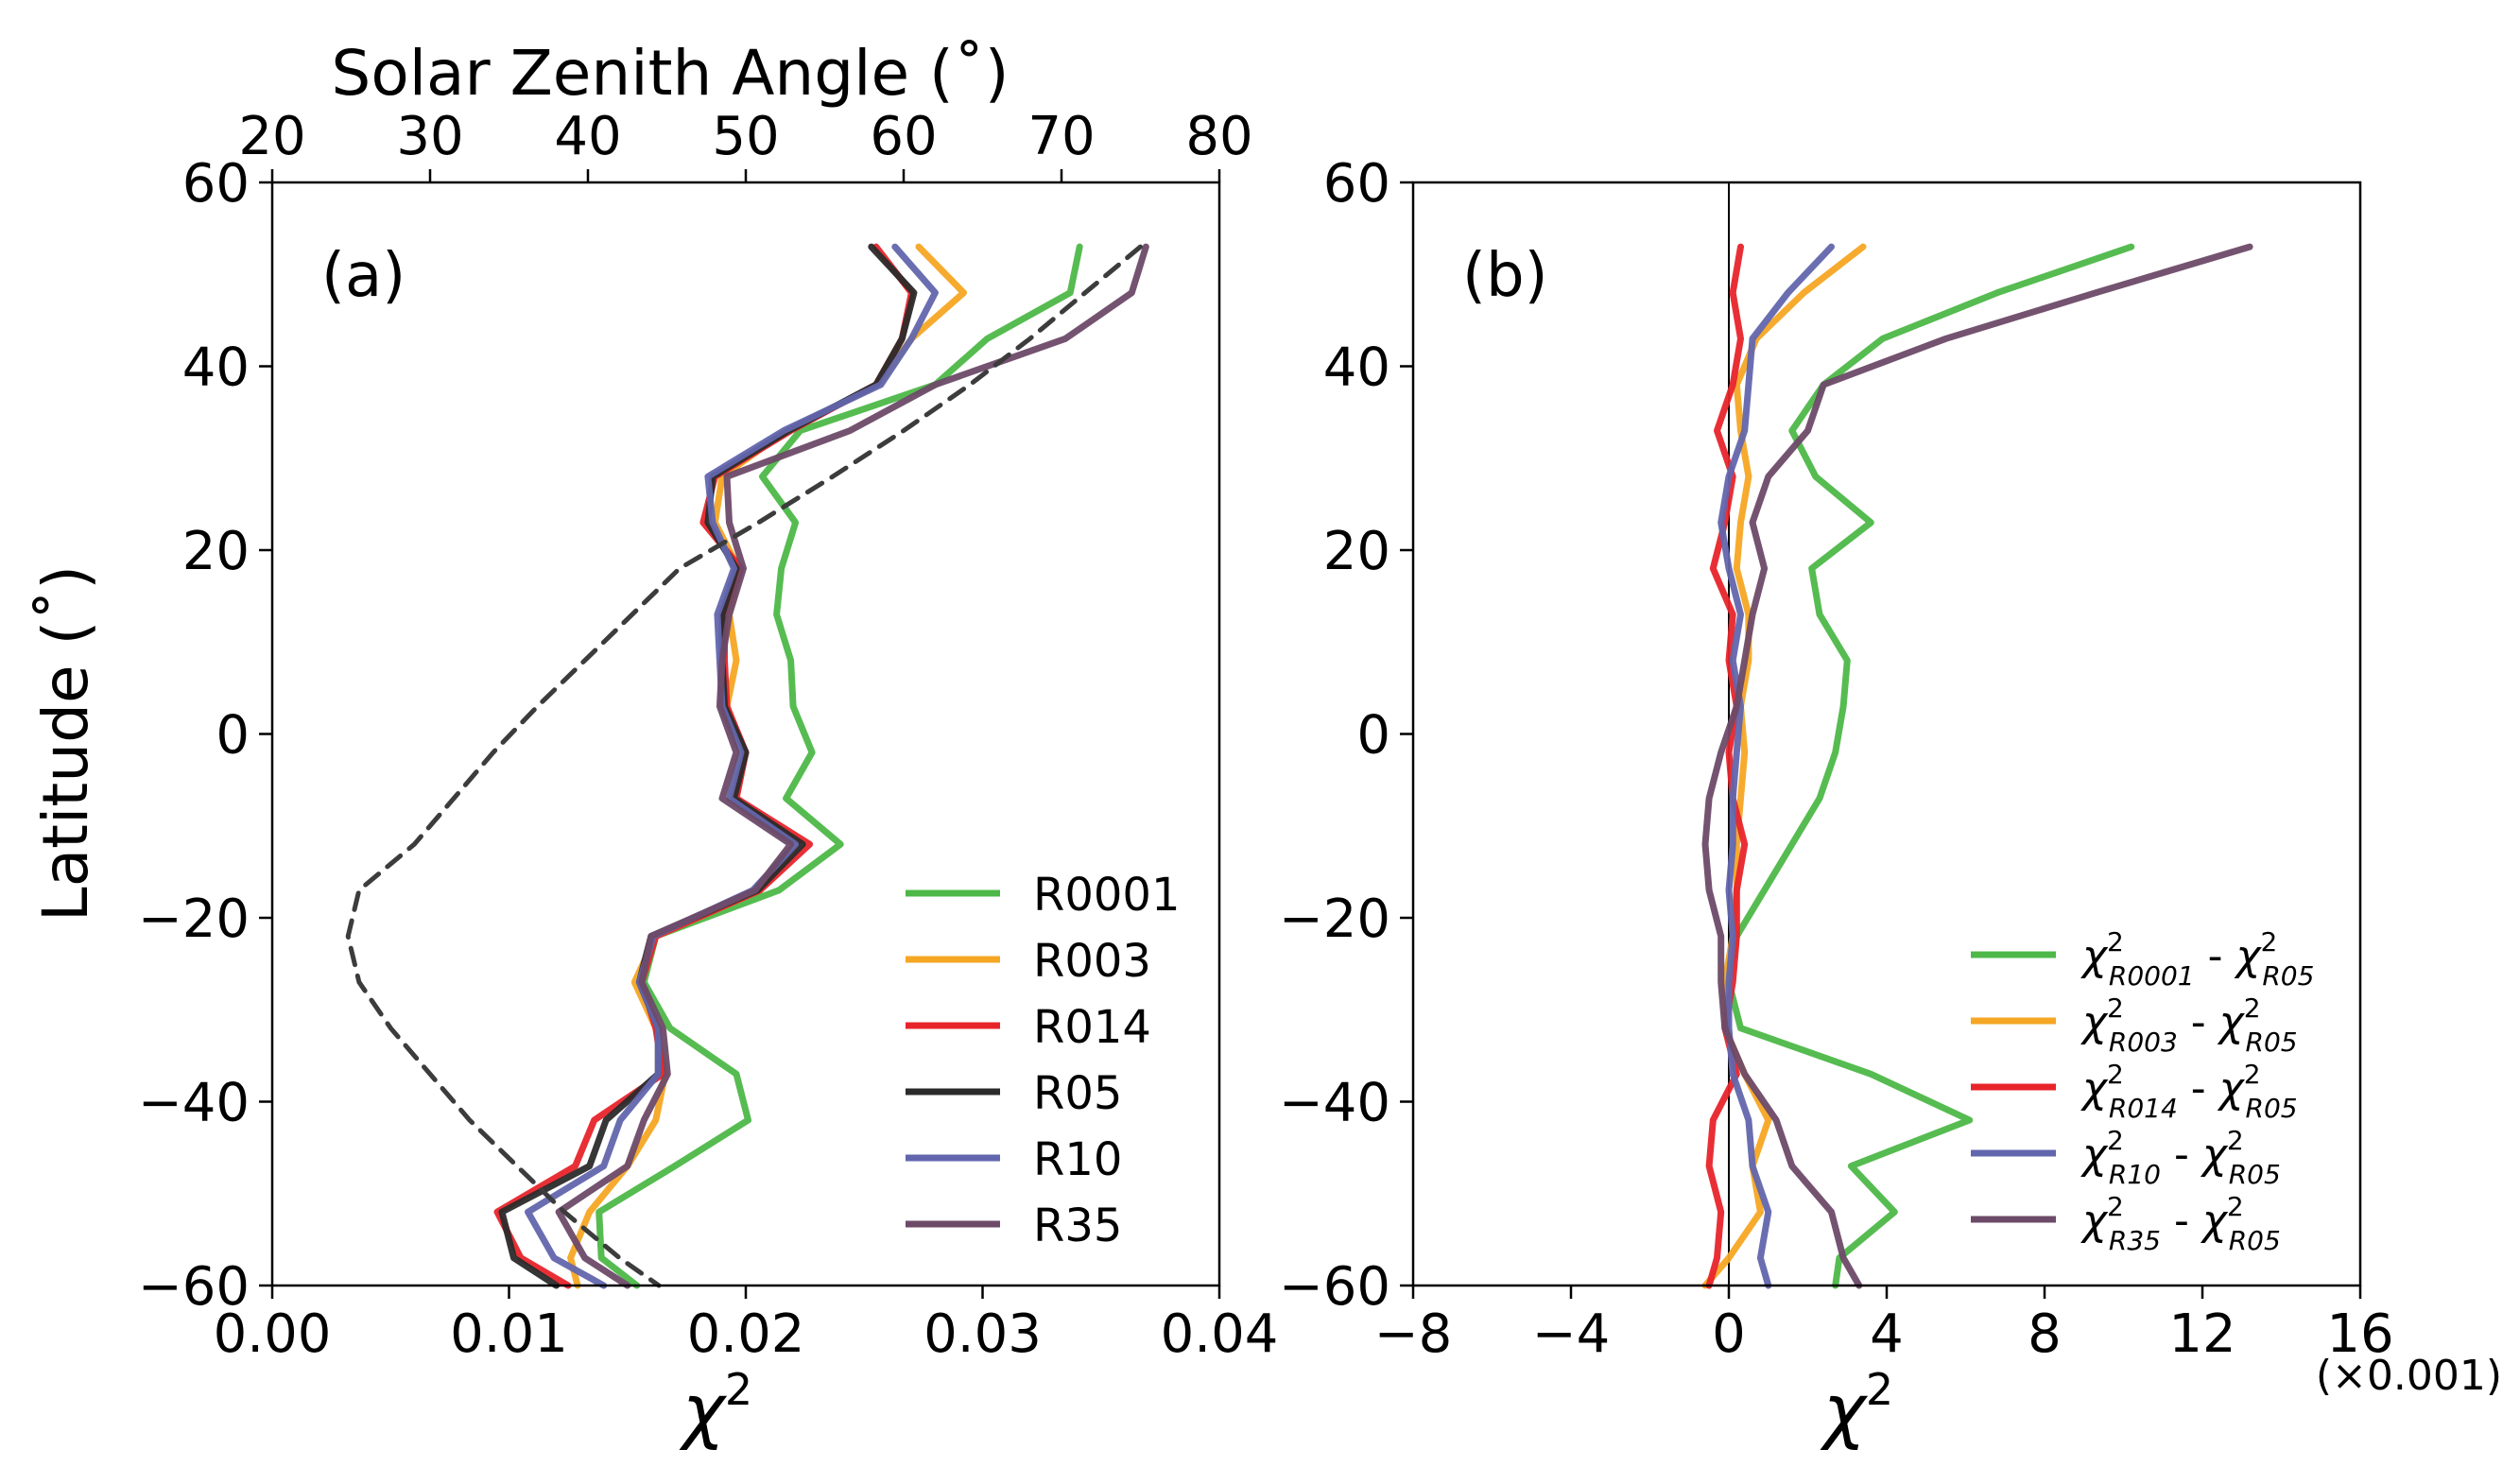 The height and width of the screenshot is (1467, 2520). What do you see at coordinates (2359, 1334) in the screenshot?
I see `x-tick-label: 16` at bounding box center [2359, 1334].